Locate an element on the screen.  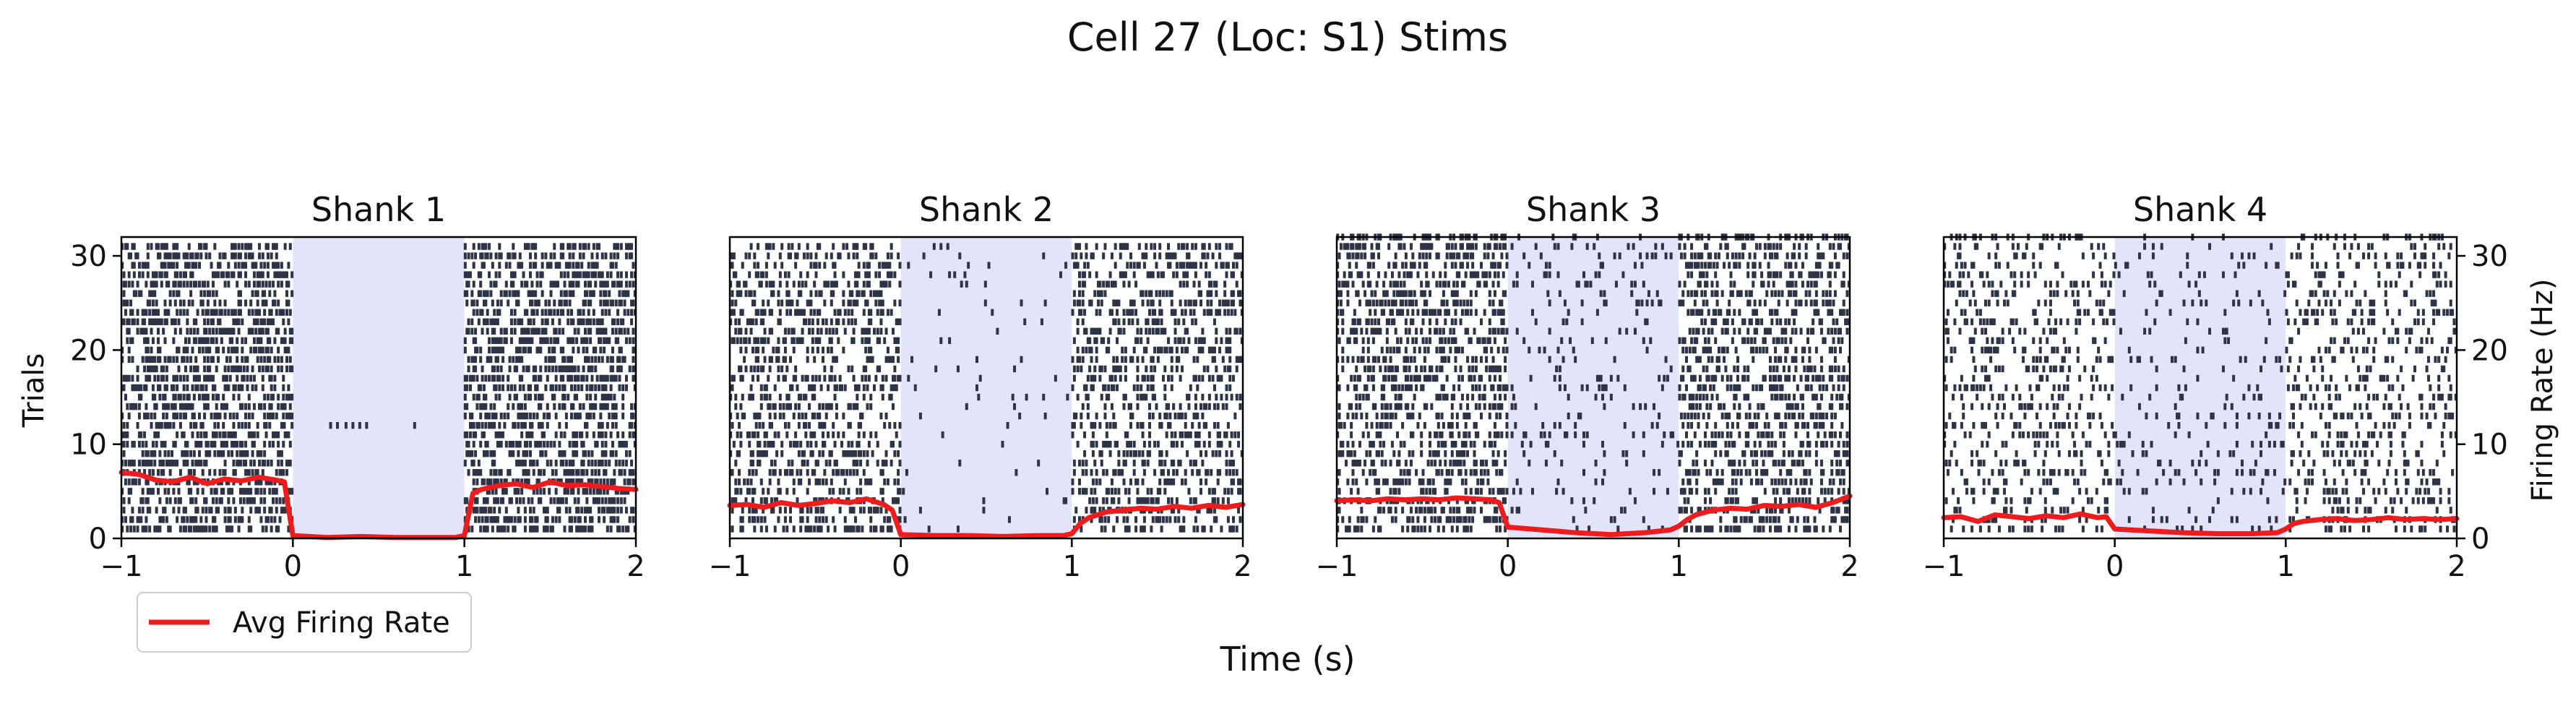
figure-title: Cell 27 (Loc: S1) Stims is located at coordinates (1287, 37).